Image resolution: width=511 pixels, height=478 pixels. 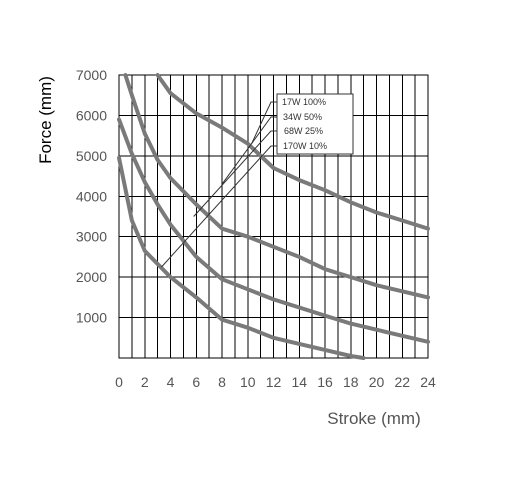 What do you see at coordinates (305, 146) in the screenshot?
I see `legend-item-4: 170W 10%` at bounding box center [305, 146].